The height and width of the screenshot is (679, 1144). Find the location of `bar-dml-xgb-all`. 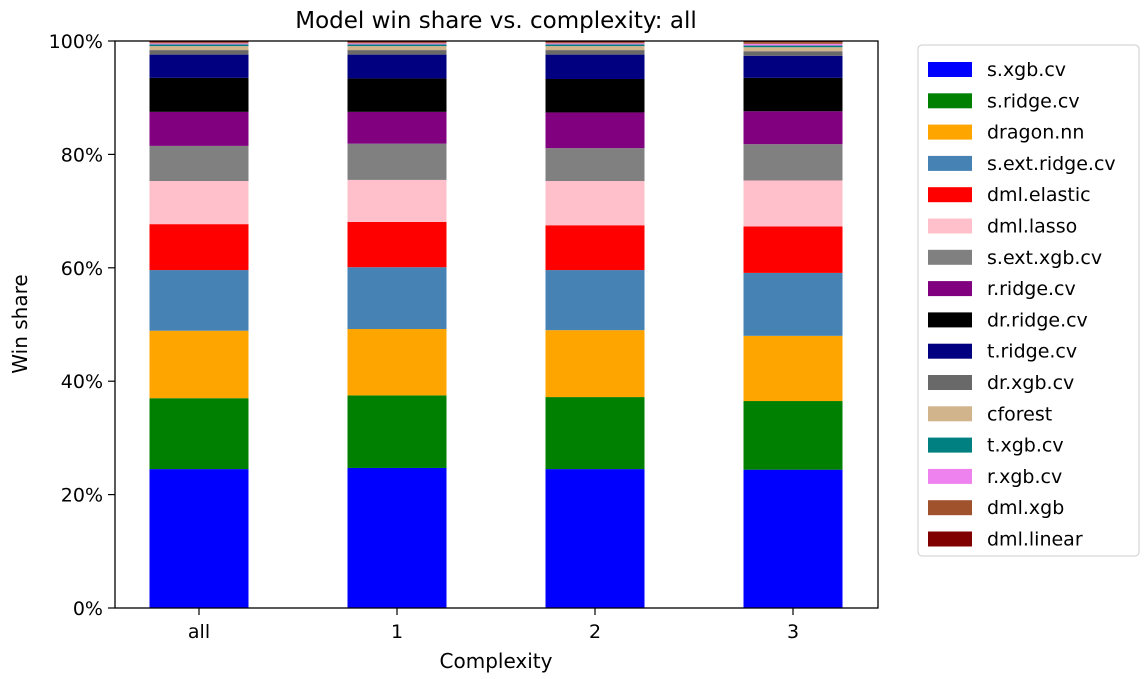

bar-dml-xgb-all is located at coordinates (199, 43).